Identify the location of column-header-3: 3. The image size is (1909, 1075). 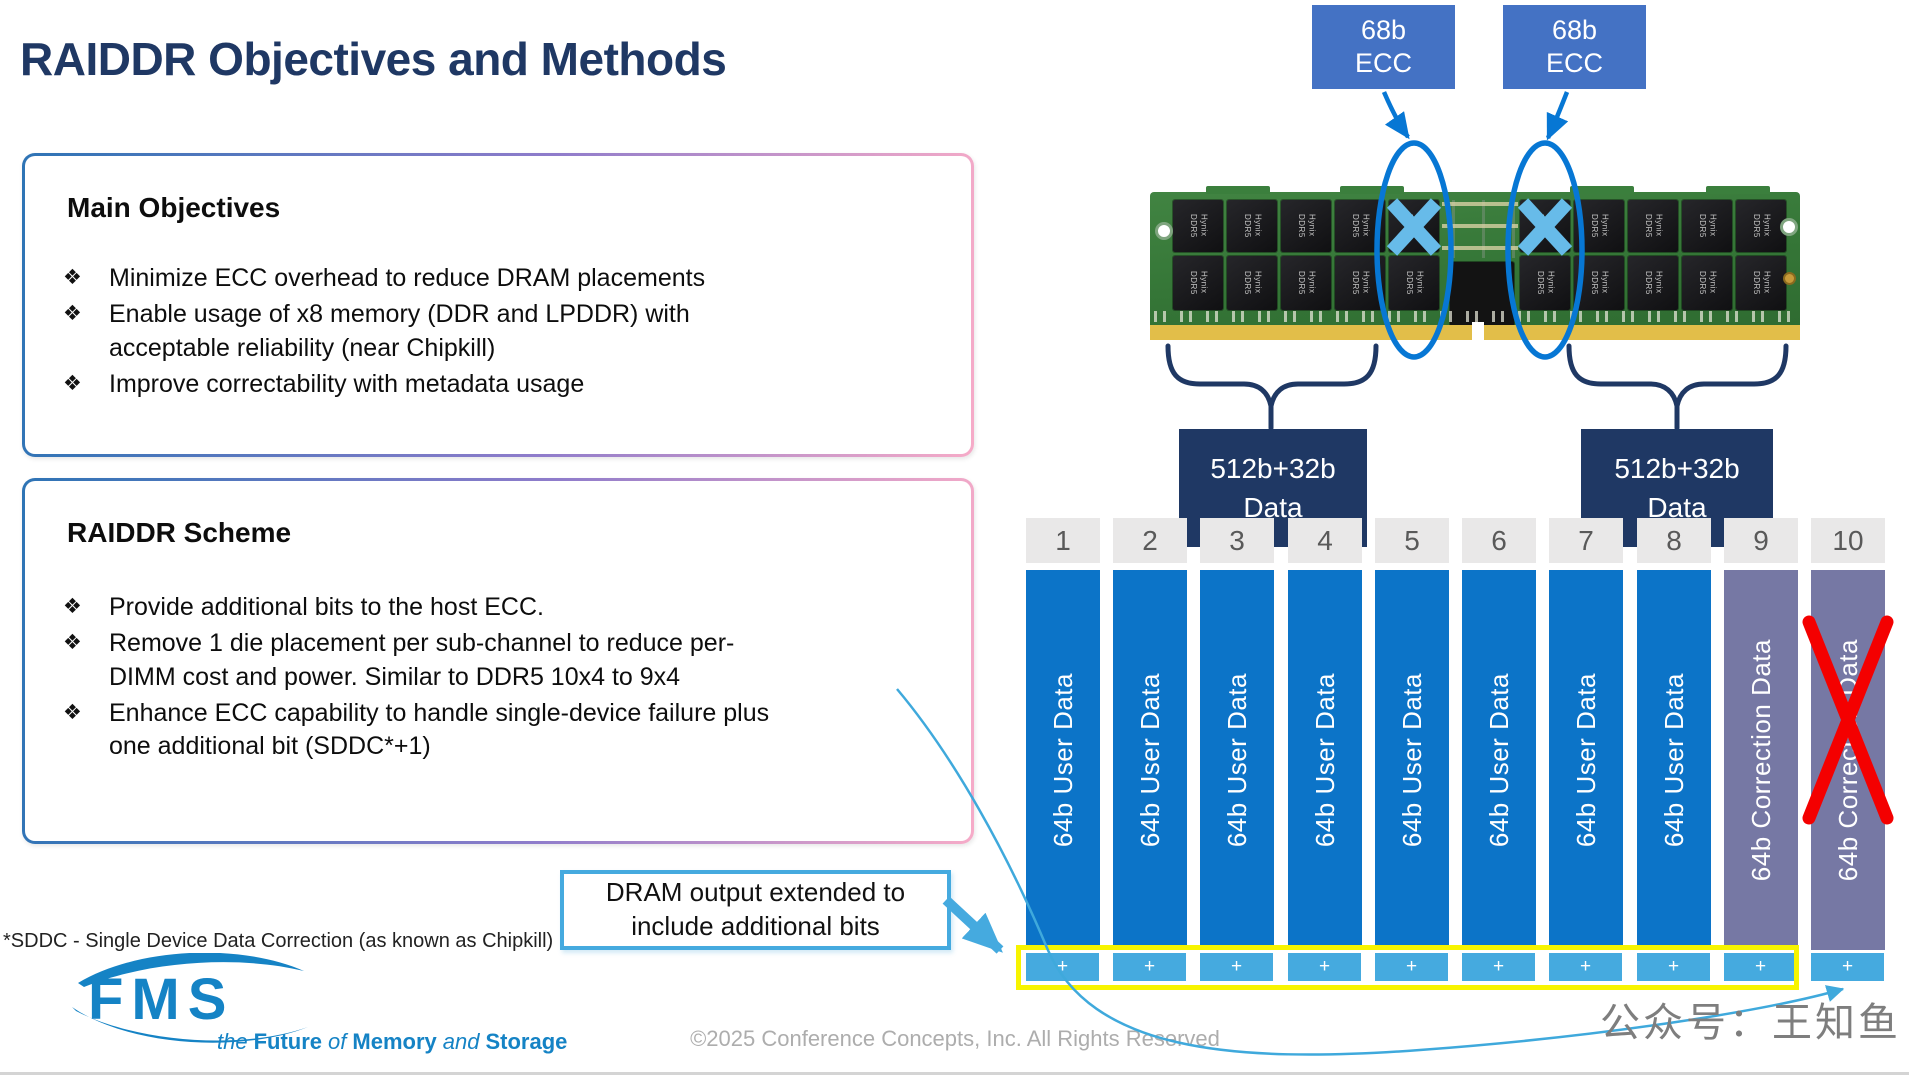
(1237, 540).